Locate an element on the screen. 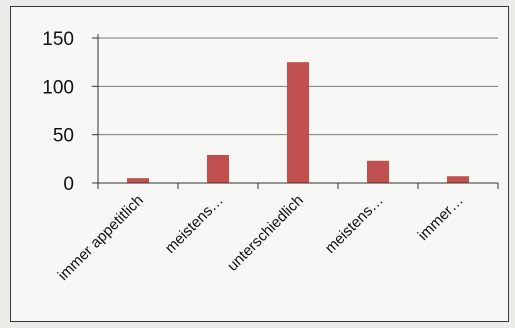 The image size is (515, 328). y-tick-label: 0 is located at coordinates (68, 184).